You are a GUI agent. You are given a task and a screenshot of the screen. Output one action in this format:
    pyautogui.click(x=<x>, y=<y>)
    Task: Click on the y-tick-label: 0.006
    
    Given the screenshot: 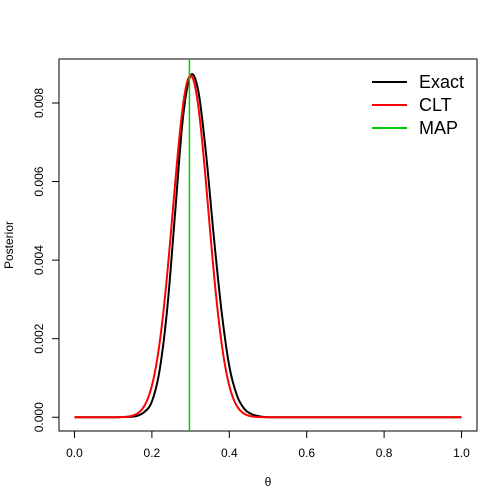 What is the action you would take?
    pyautogui.click(x=39, y=181)
    